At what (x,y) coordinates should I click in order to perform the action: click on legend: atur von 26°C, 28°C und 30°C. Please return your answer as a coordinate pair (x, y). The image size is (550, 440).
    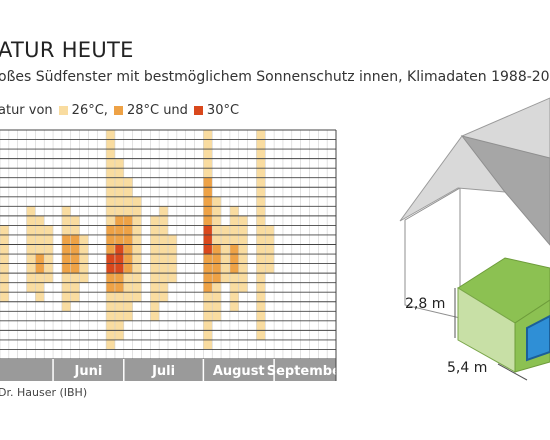
    Looking at the image, I should click on (119, 110).